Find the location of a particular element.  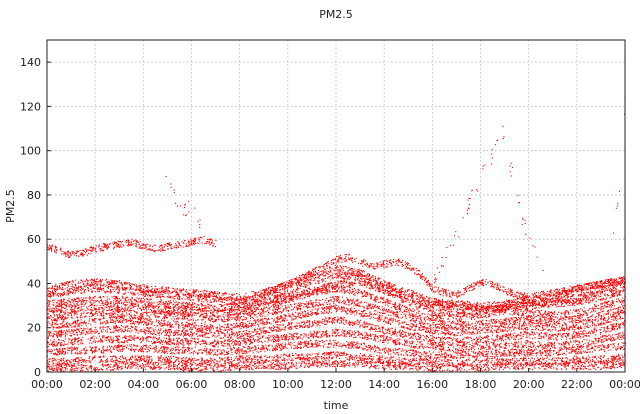

chart-title: PM2.5 is located at coordinates (336, 14).